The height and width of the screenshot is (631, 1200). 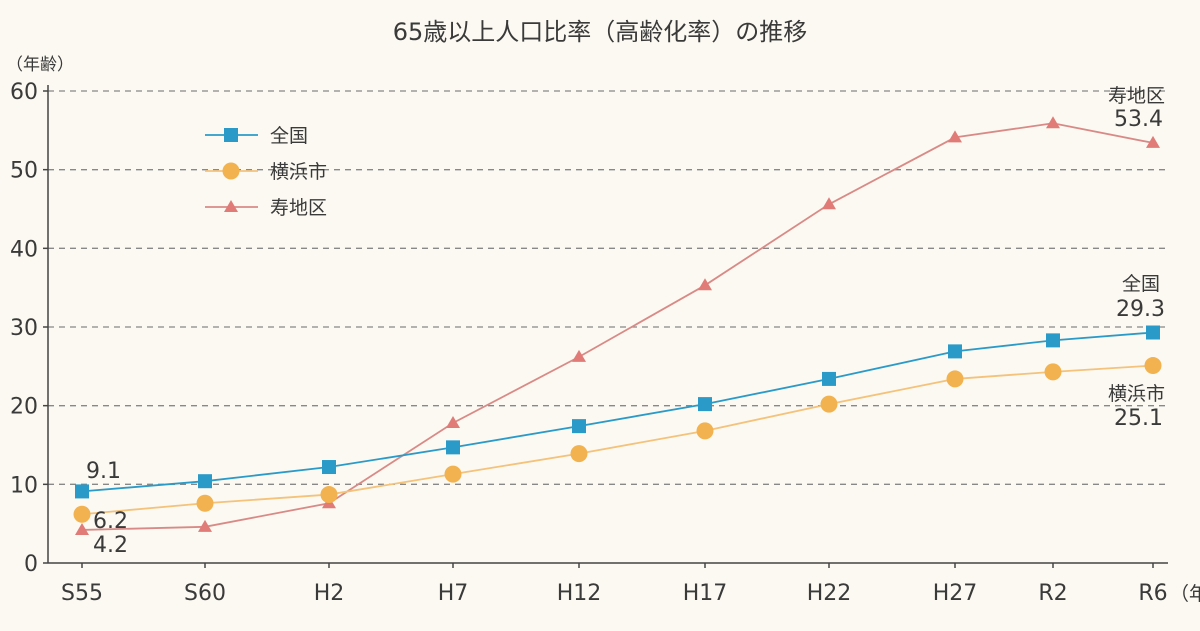 What do you see at coordinates (600, 32) in the screenshot?
I see `chart-title: 65歳以上人口比率（高齢化率）の推移` at bounding box center [600, 32].